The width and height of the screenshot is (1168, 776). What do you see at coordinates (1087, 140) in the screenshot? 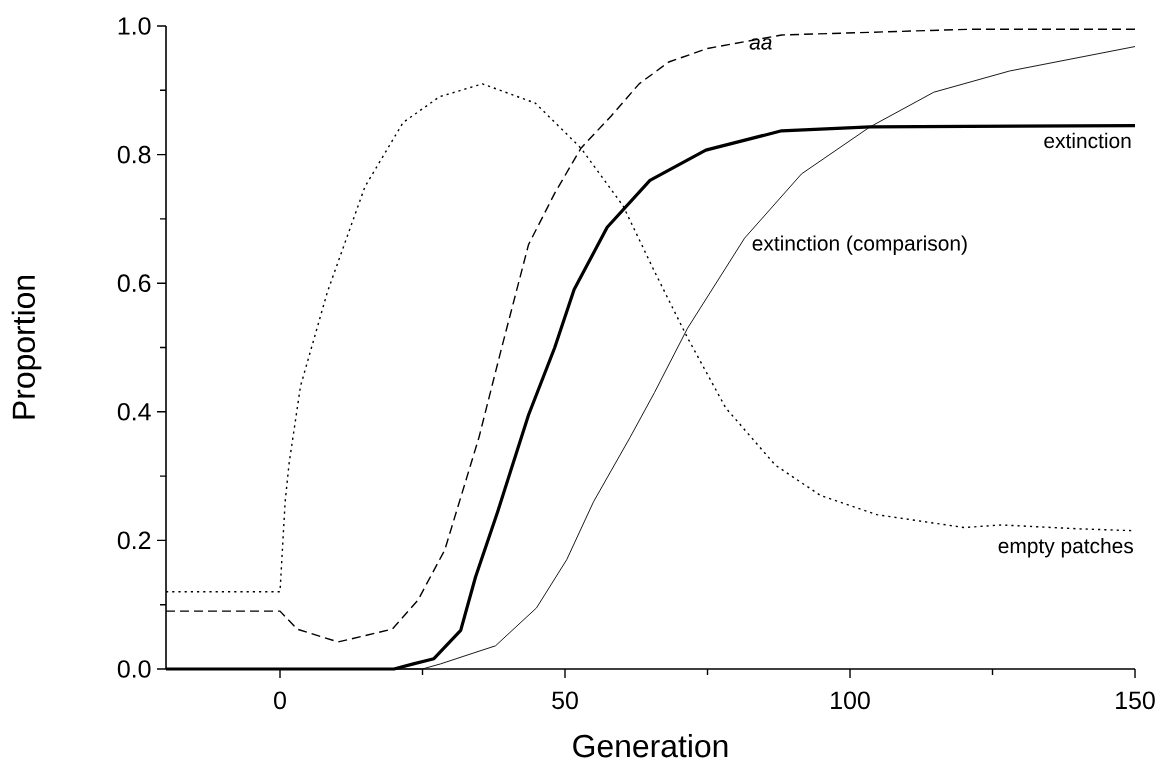
I see `series-label: extinction` at bounding box center [1087, 140].